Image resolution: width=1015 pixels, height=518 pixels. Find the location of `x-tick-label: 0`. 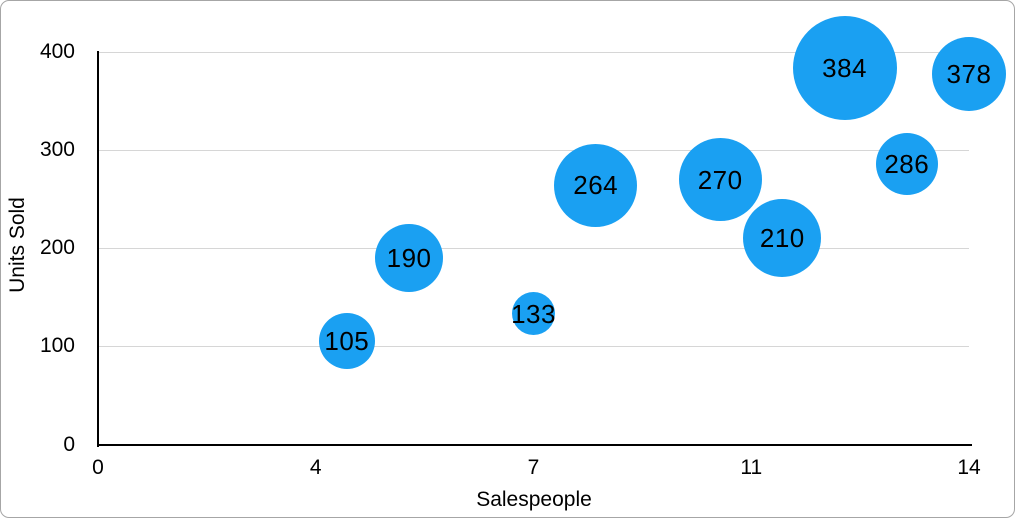

x-tick-label: 0 is located at coordinates (98, 467).